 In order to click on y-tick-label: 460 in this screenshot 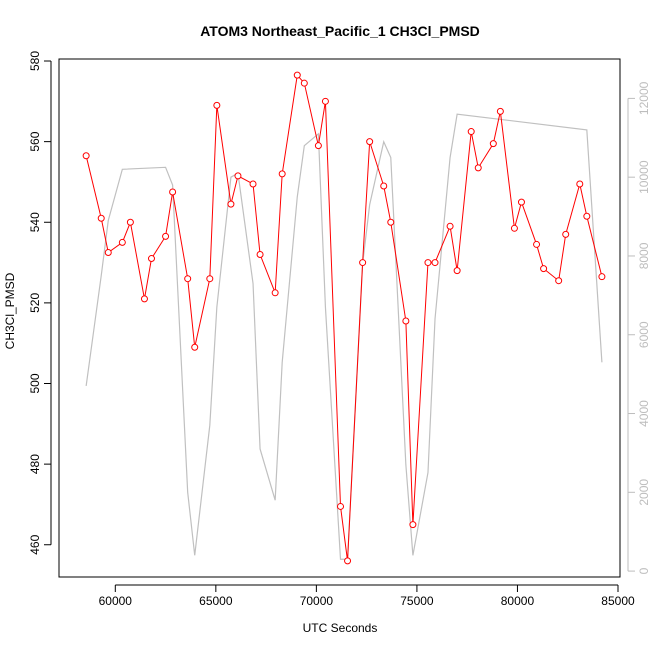, I will do `click(35, 544)`.